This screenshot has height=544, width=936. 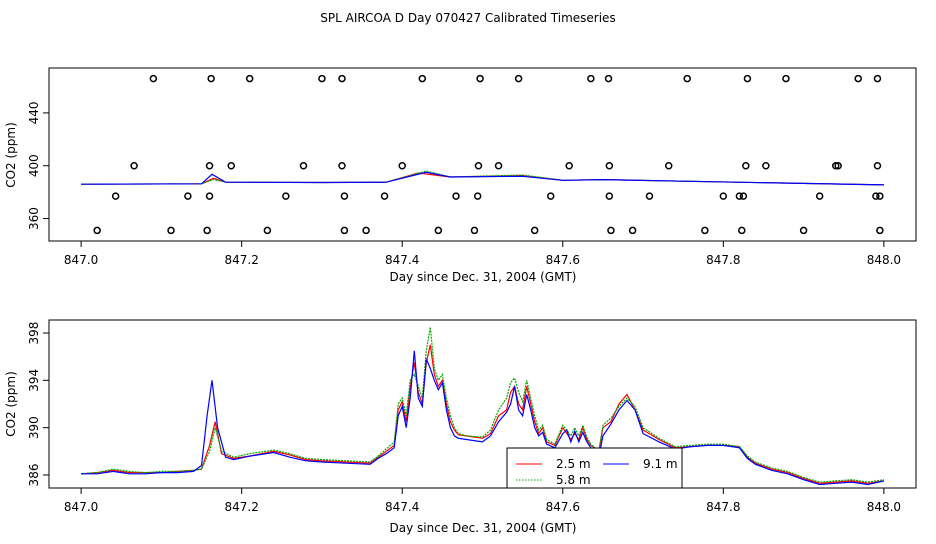 What do you see at coordinates (11, 155) in the screenshot?
I see `top-y-axis-label: CO2 (ppm)` at bounding box center [11, 155].